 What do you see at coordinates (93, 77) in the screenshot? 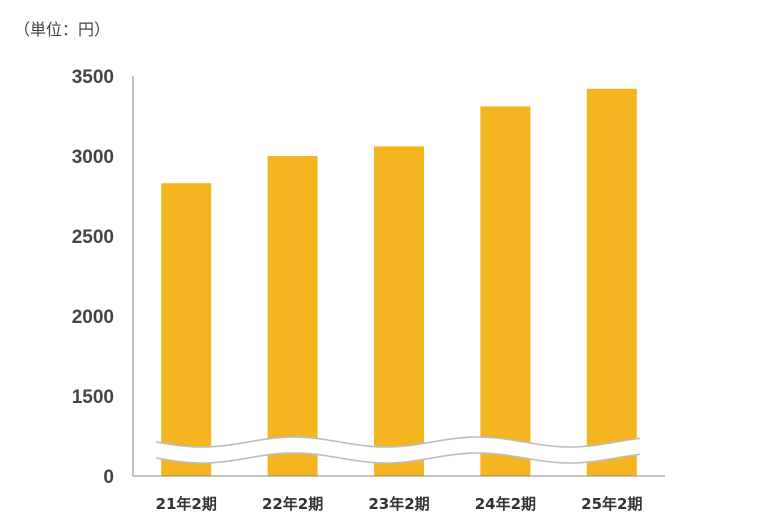
I see `y-tick-label: 3500` at bounding box center [93, 77].